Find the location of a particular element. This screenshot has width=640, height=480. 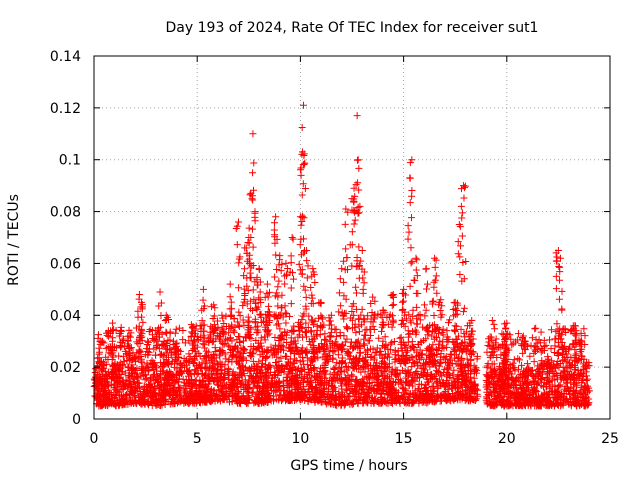

y-axis-label: ROTI / TECUs is located at coordinates (14, 240).